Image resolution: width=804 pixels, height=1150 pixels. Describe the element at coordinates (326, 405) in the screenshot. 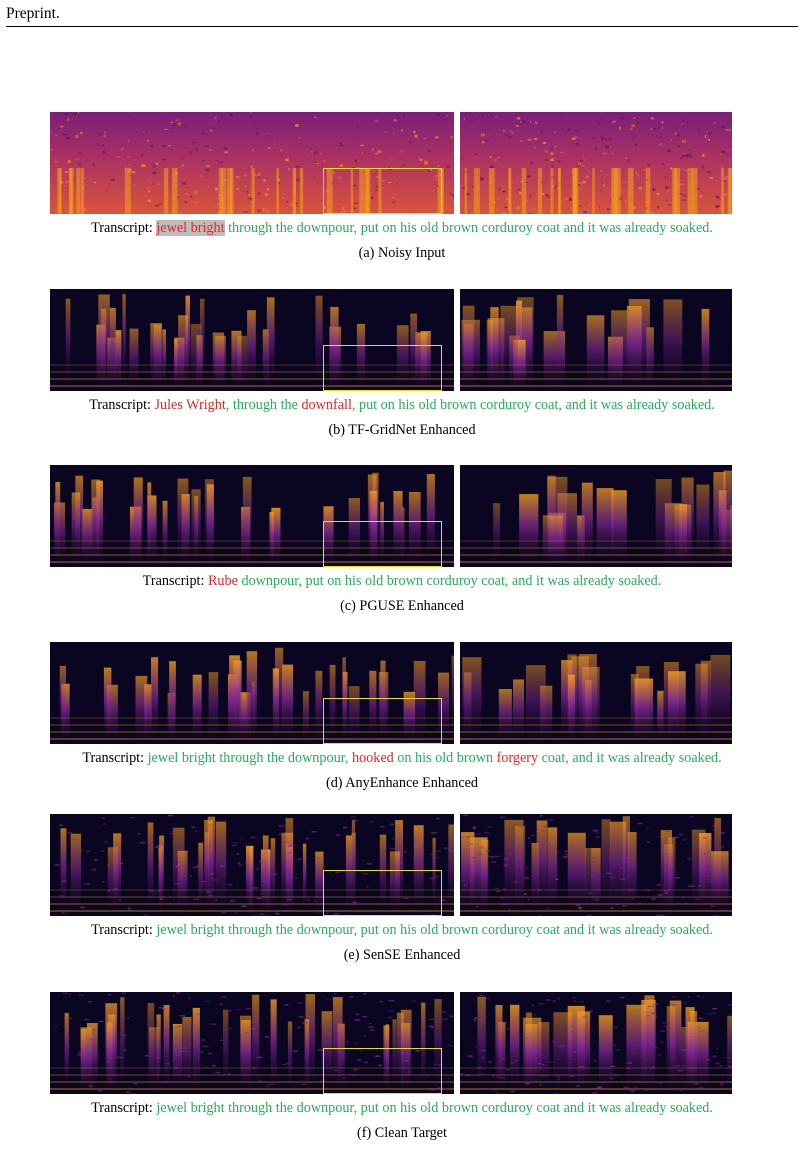

I see `transcript-segment-err: downfall` at that location.